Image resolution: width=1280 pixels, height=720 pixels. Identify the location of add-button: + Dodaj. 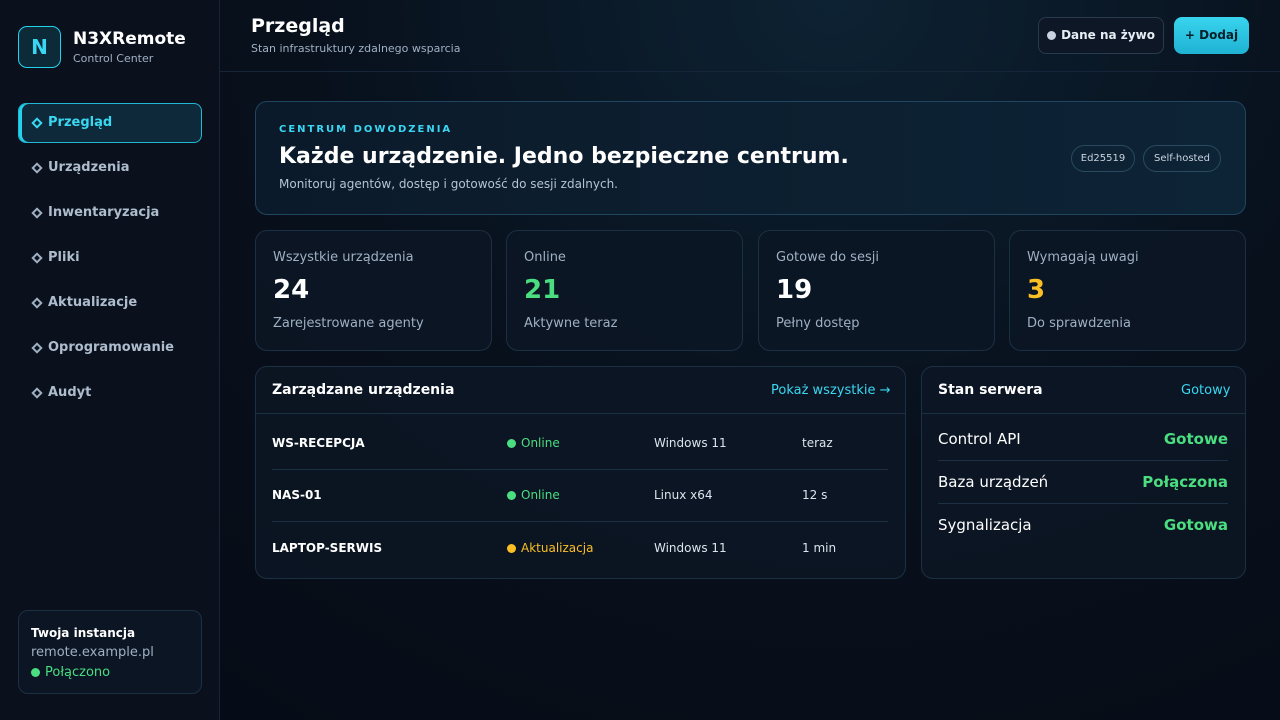
(1211, 35).